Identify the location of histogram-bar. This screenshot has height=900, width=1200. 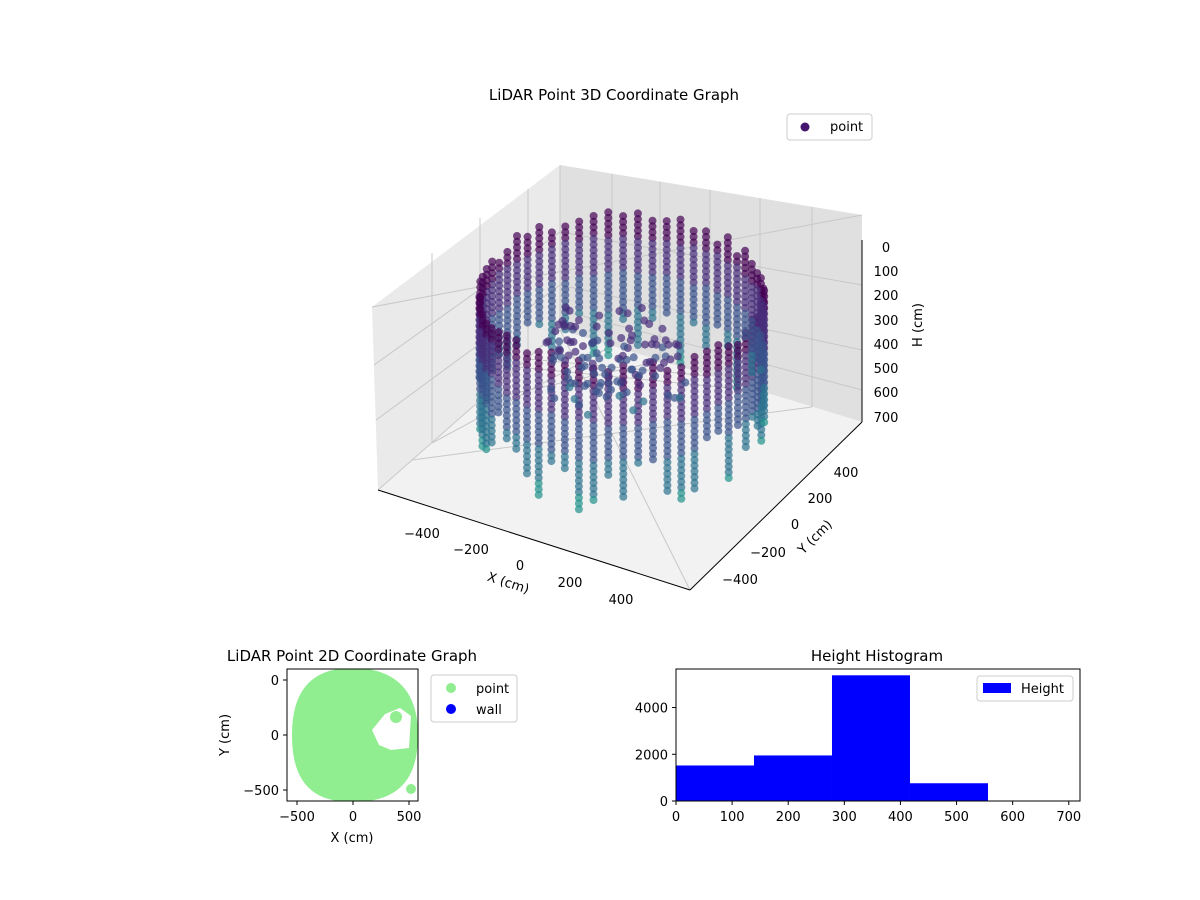
(715, 783).